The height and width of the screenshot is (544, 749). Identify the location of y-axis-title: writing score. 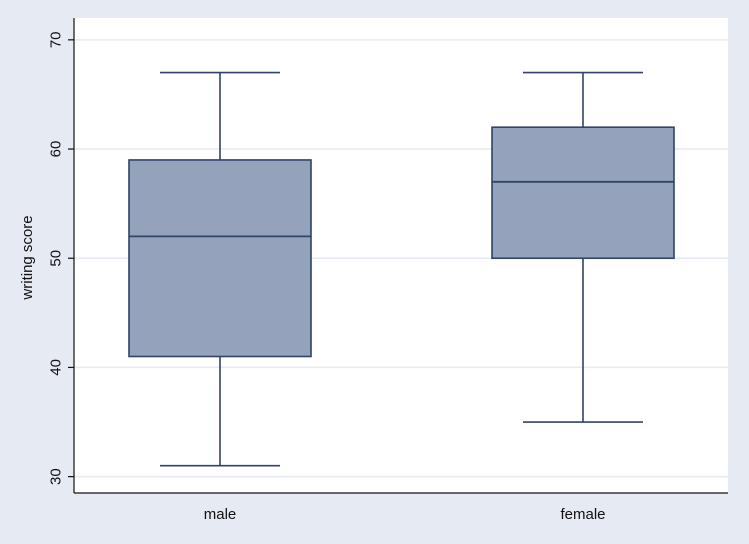
(27, 257).